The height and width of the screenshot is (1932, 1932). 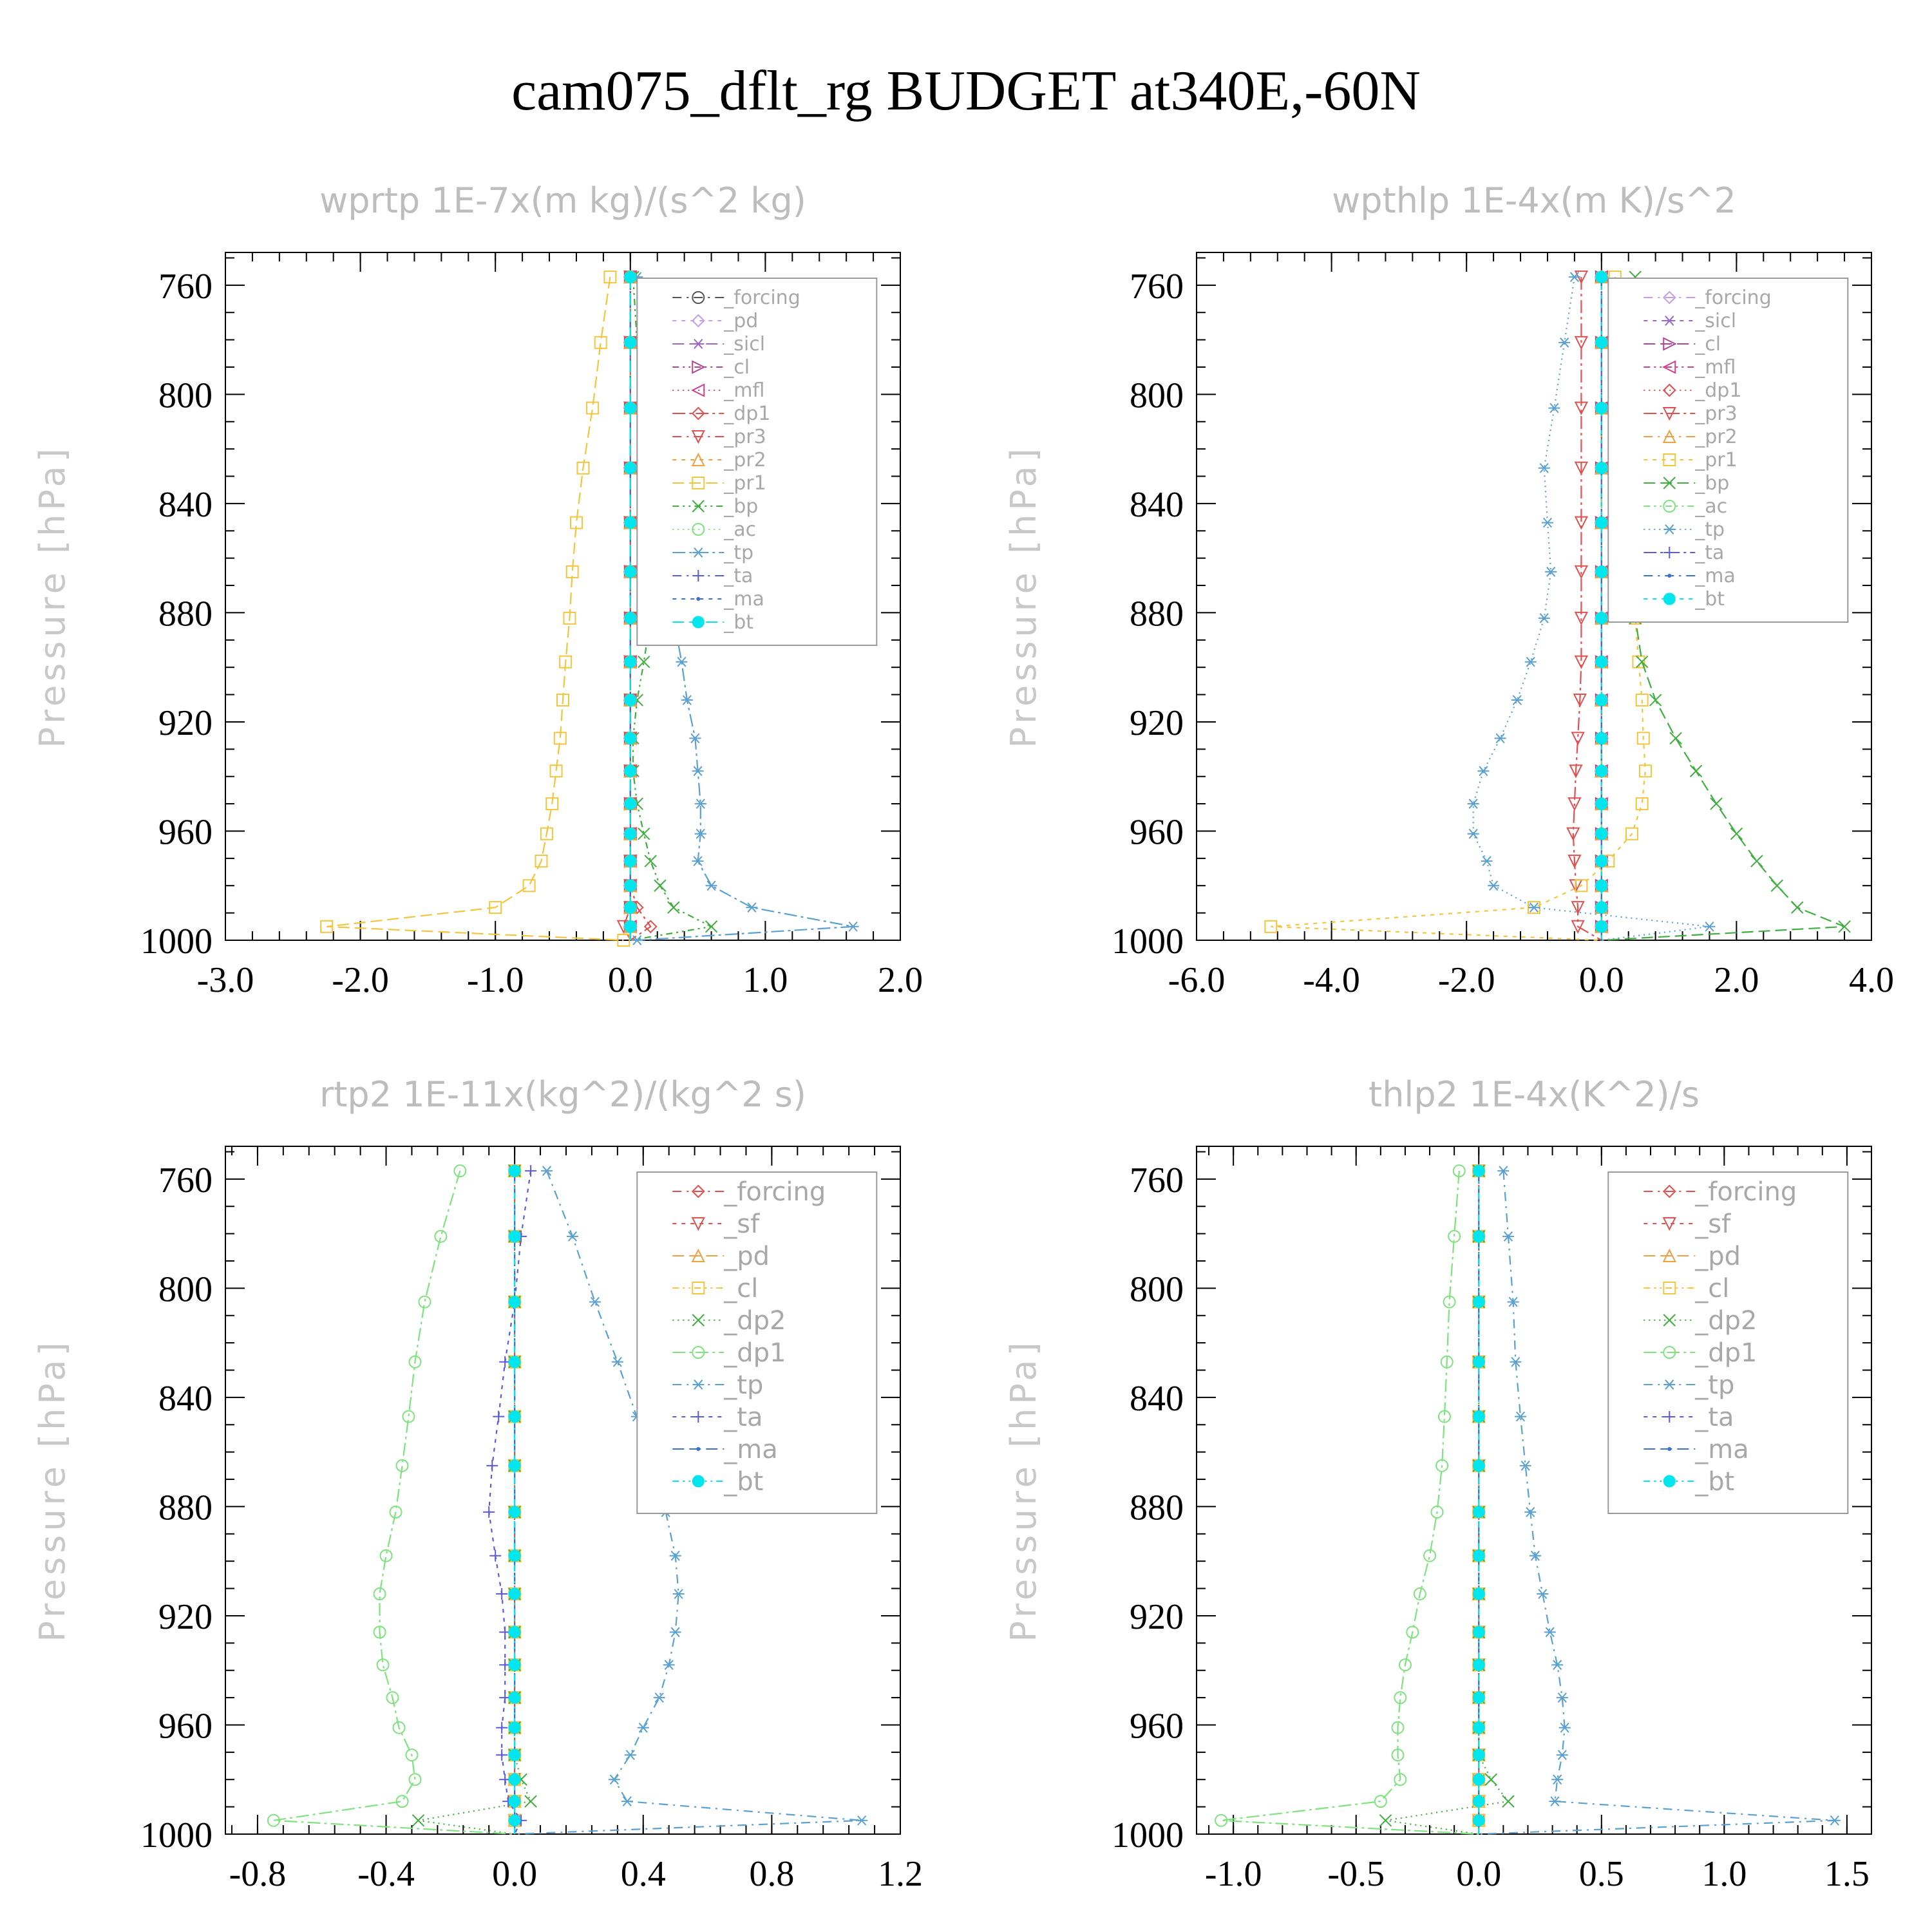 What do you see at coordinates (361, 980) in the screenshot?
I see `x-tick-label: -2.0` at bounding box center [361, 980].